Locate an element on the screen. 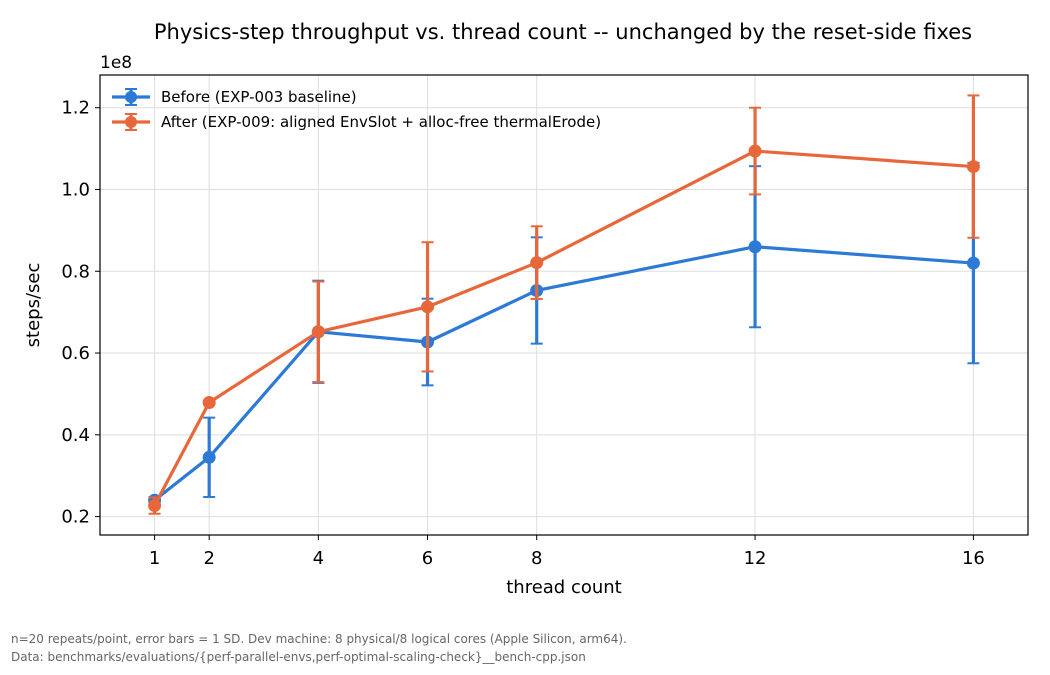  x-tick-label: 4 is located at coordinates (318, 558).